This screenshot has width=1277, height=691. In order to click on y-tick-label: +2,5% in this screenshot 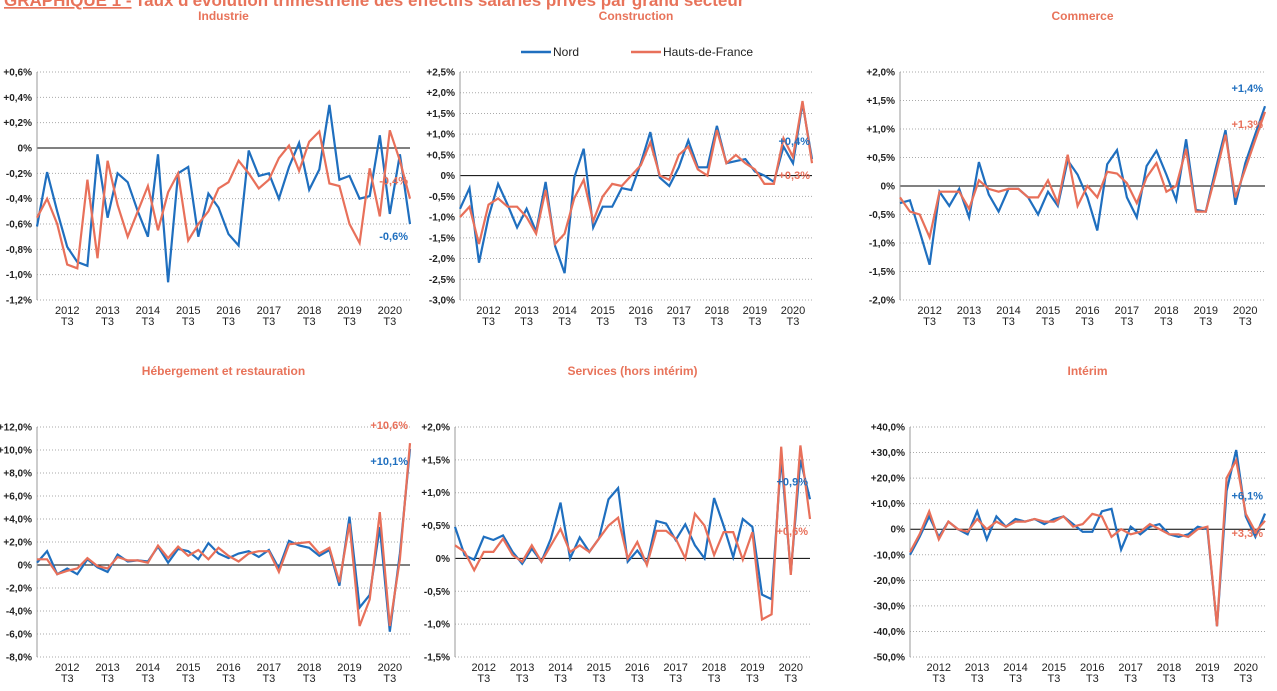, I will do `click(440, 73)`.